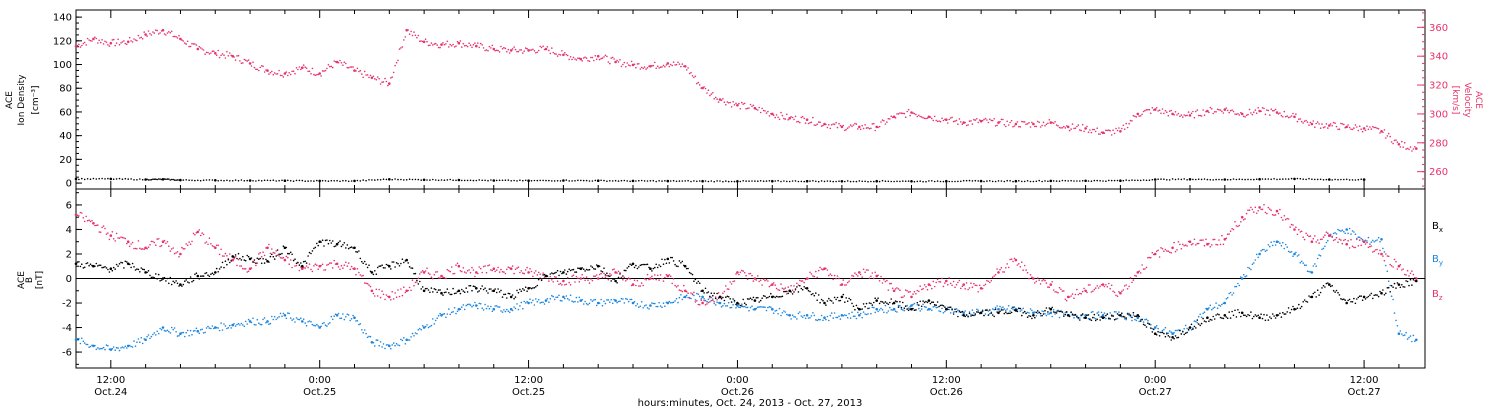 The width and height of the screenshot is (1500, 410). I want to click on top-right-tick-label: 300, so click(1438, 114).